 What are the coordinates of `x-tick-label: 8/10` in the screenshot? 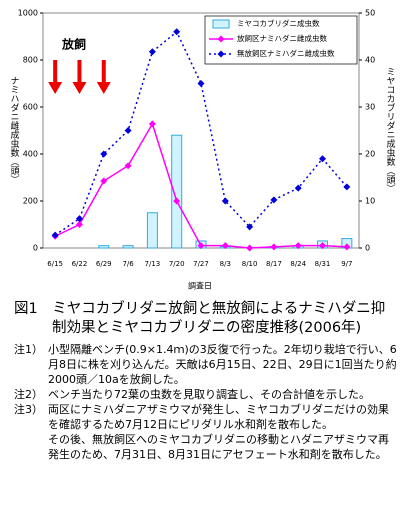 It's located at (250, 264).